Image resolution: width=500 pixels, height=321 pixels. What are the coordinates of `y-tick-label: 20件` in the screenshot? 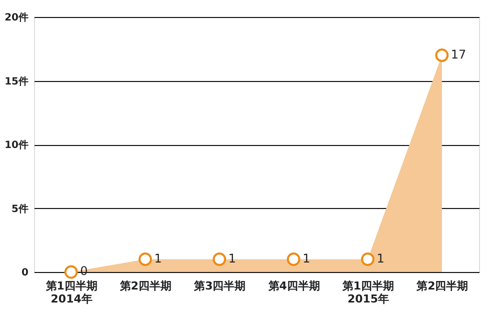 It's located at (16, 18).